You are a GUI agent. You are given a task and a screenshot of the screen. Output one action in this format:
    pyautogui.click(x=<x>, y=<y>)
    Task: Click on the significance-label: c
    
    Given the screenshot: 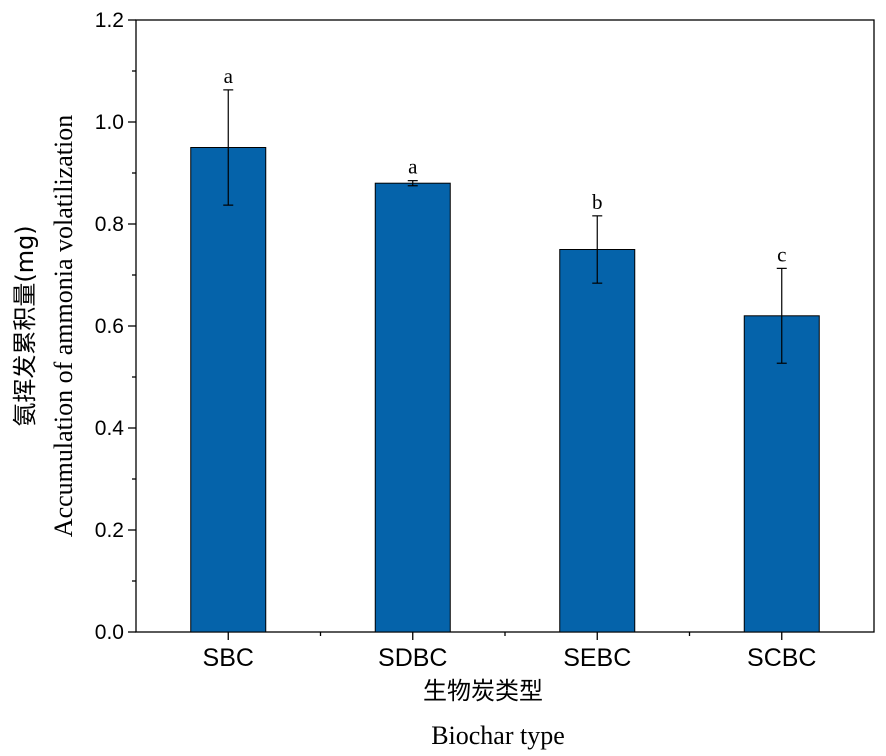 What is the action you would take?
    pyautogui.click(x=781, y=254)
    